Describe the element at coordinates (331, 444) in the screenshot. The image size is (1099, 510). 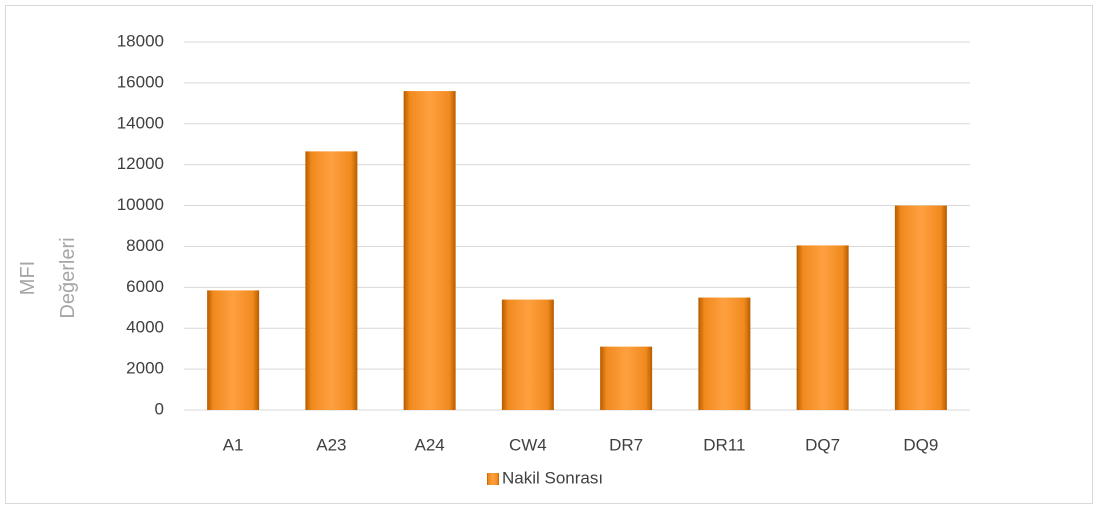
I see `x-tick-label: A23` at that location.